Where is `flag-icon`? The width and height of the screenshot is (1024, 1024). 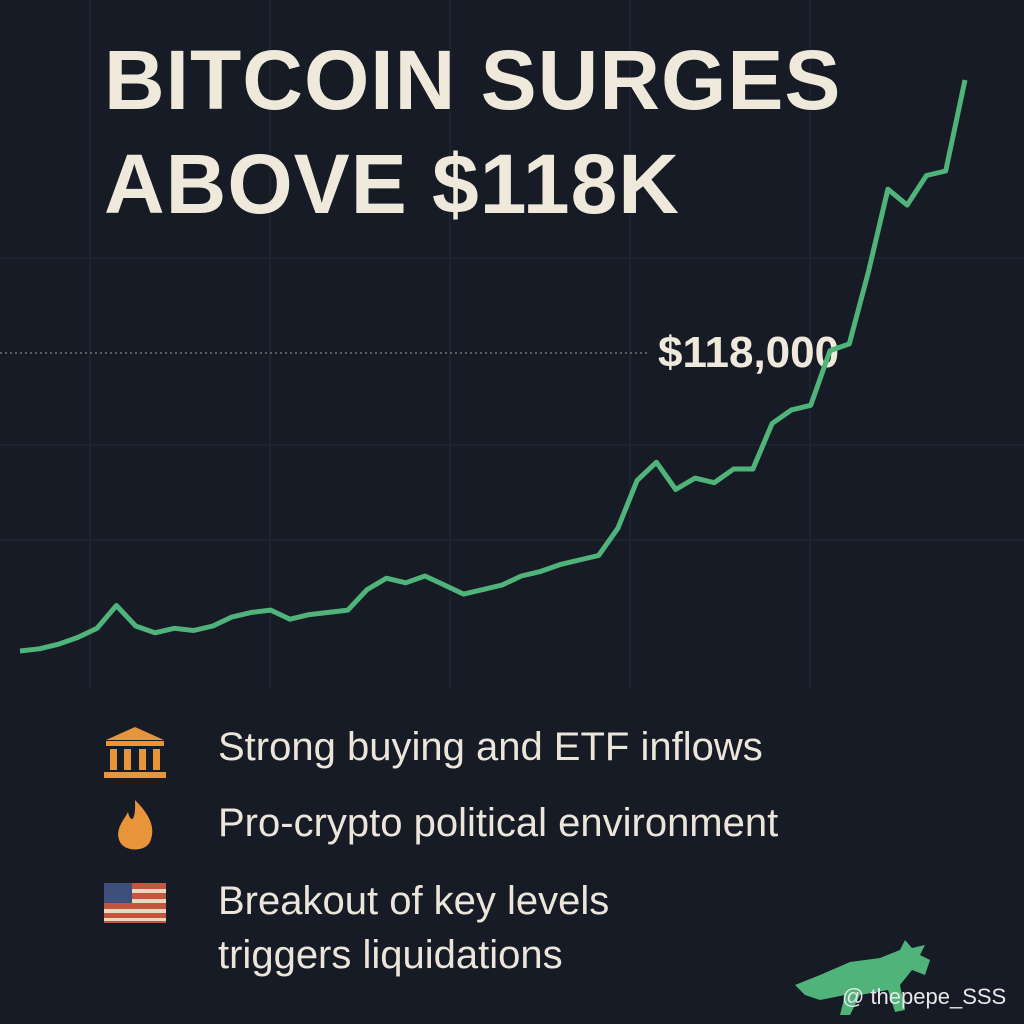
flag-icon is located at coordinates (135, 903).